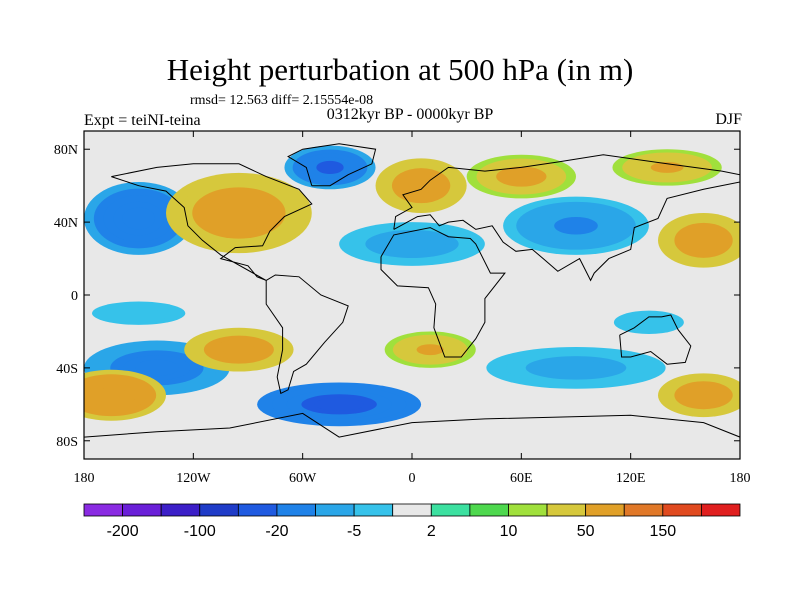  I want to click on lat-tick-label: 80S, so click(67, 442).